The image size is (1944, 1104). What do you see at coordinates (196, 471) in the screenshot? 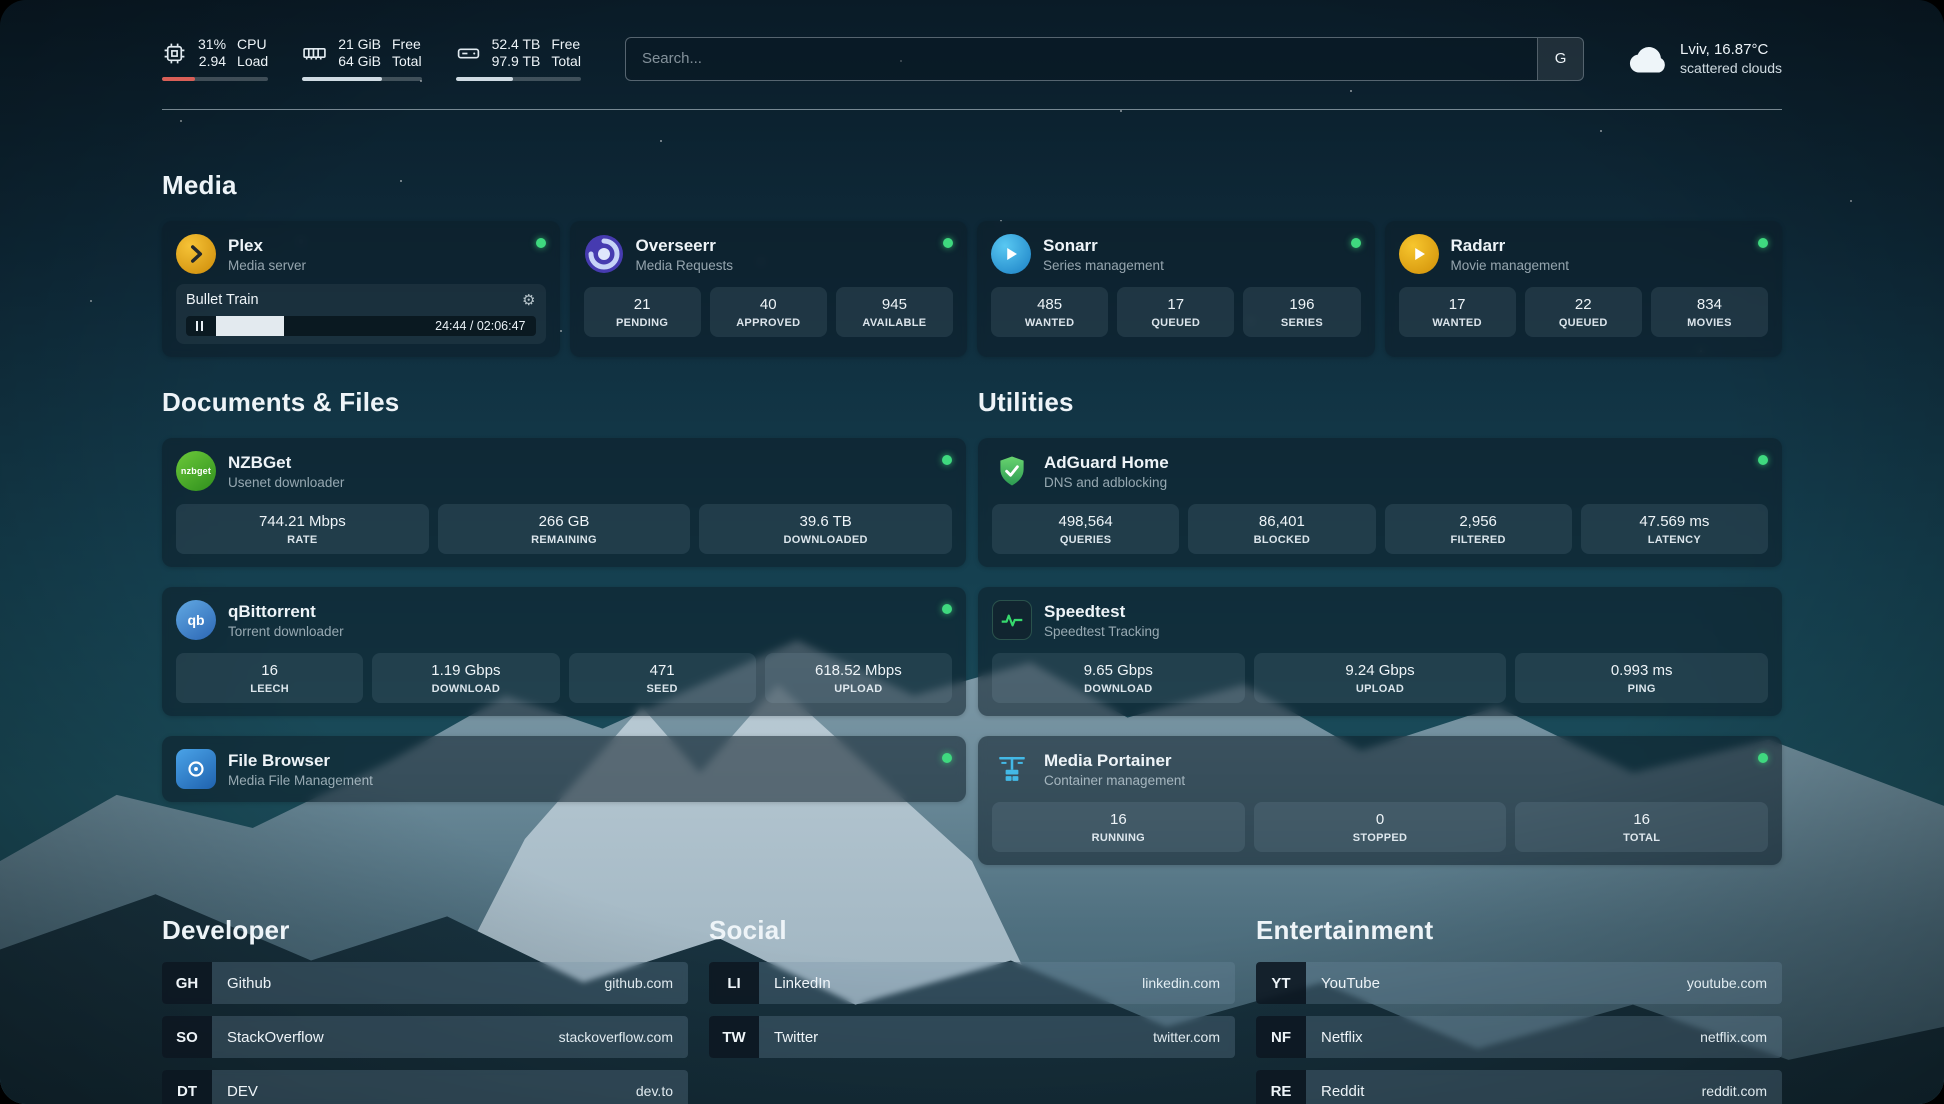
I see `nzbget-icon: nzbget` at bounding box center [196, 471].